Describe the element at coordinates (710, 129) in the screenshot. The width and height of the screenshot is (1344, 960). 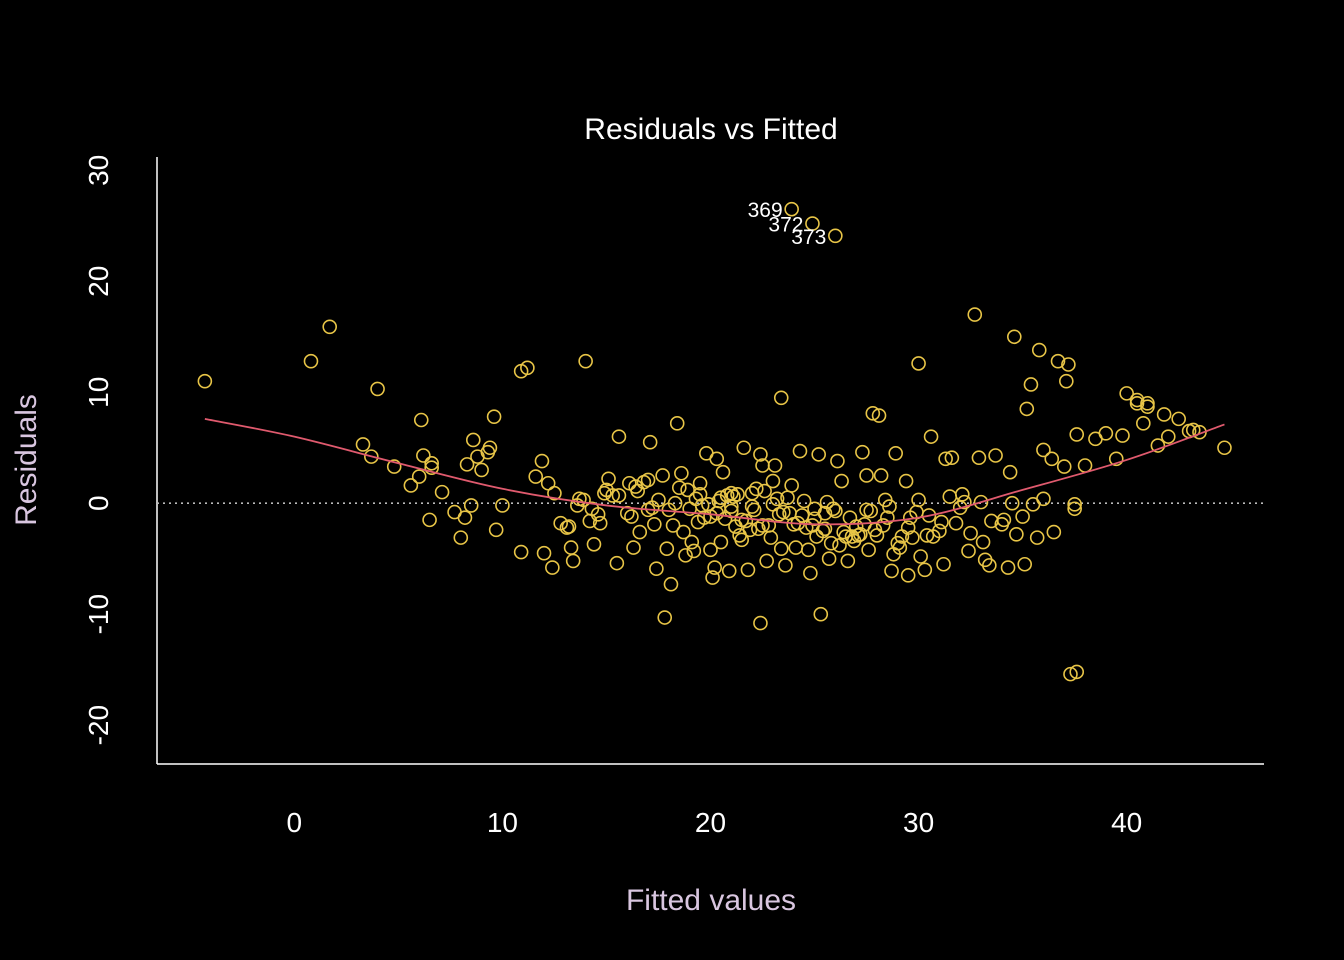
I see `chart-title: Residuals vs Fitted` at that location.